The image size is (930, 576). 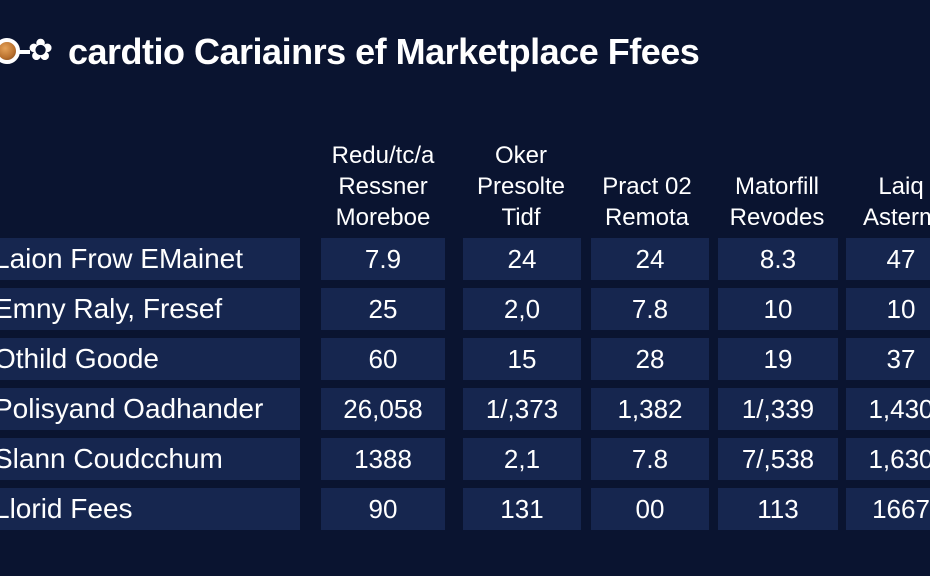 I want to click on coin-icon, so click(x=10, y=51).